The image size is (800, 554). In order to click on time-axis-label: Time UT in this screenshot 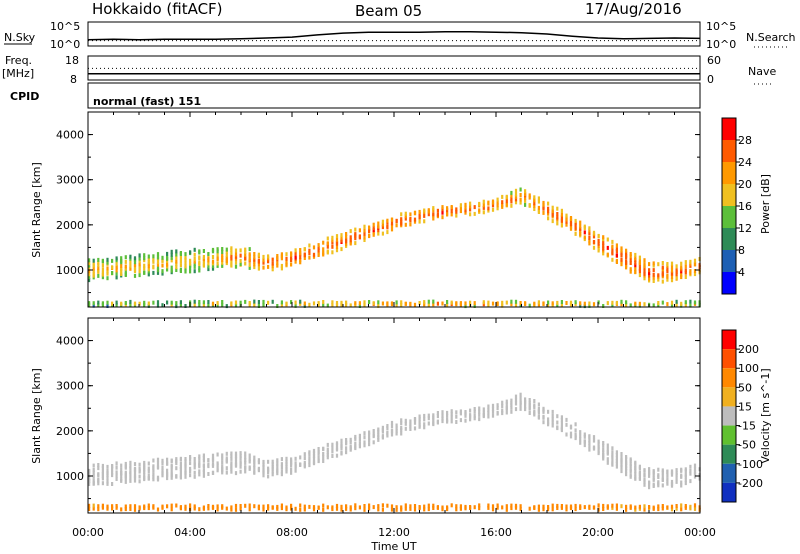, I will do `click(393, 546)`.